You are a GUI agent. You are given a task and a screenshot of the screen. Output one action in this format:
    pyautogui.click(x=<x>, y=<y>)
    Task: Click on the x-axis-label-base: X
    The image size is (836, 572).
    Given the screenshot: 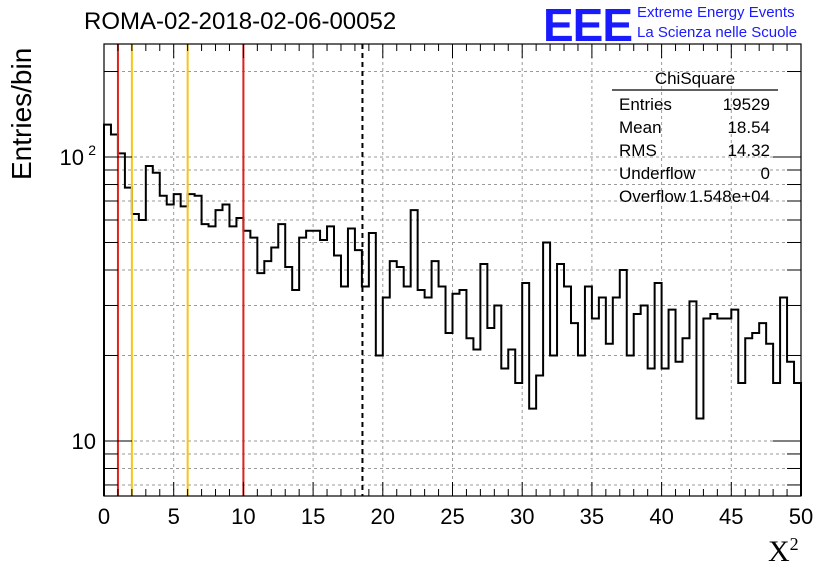 What is the action you would take?
    pyautogui.click(x=779, y=551)
    